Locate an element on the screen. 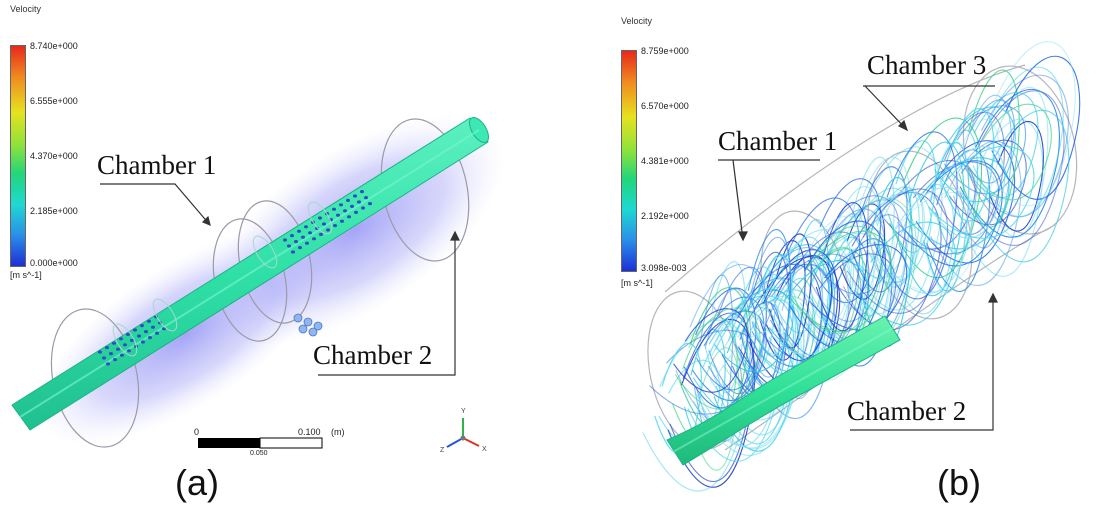  chamber-2-label: Chamber 2 is located at coordinates (907, 411).